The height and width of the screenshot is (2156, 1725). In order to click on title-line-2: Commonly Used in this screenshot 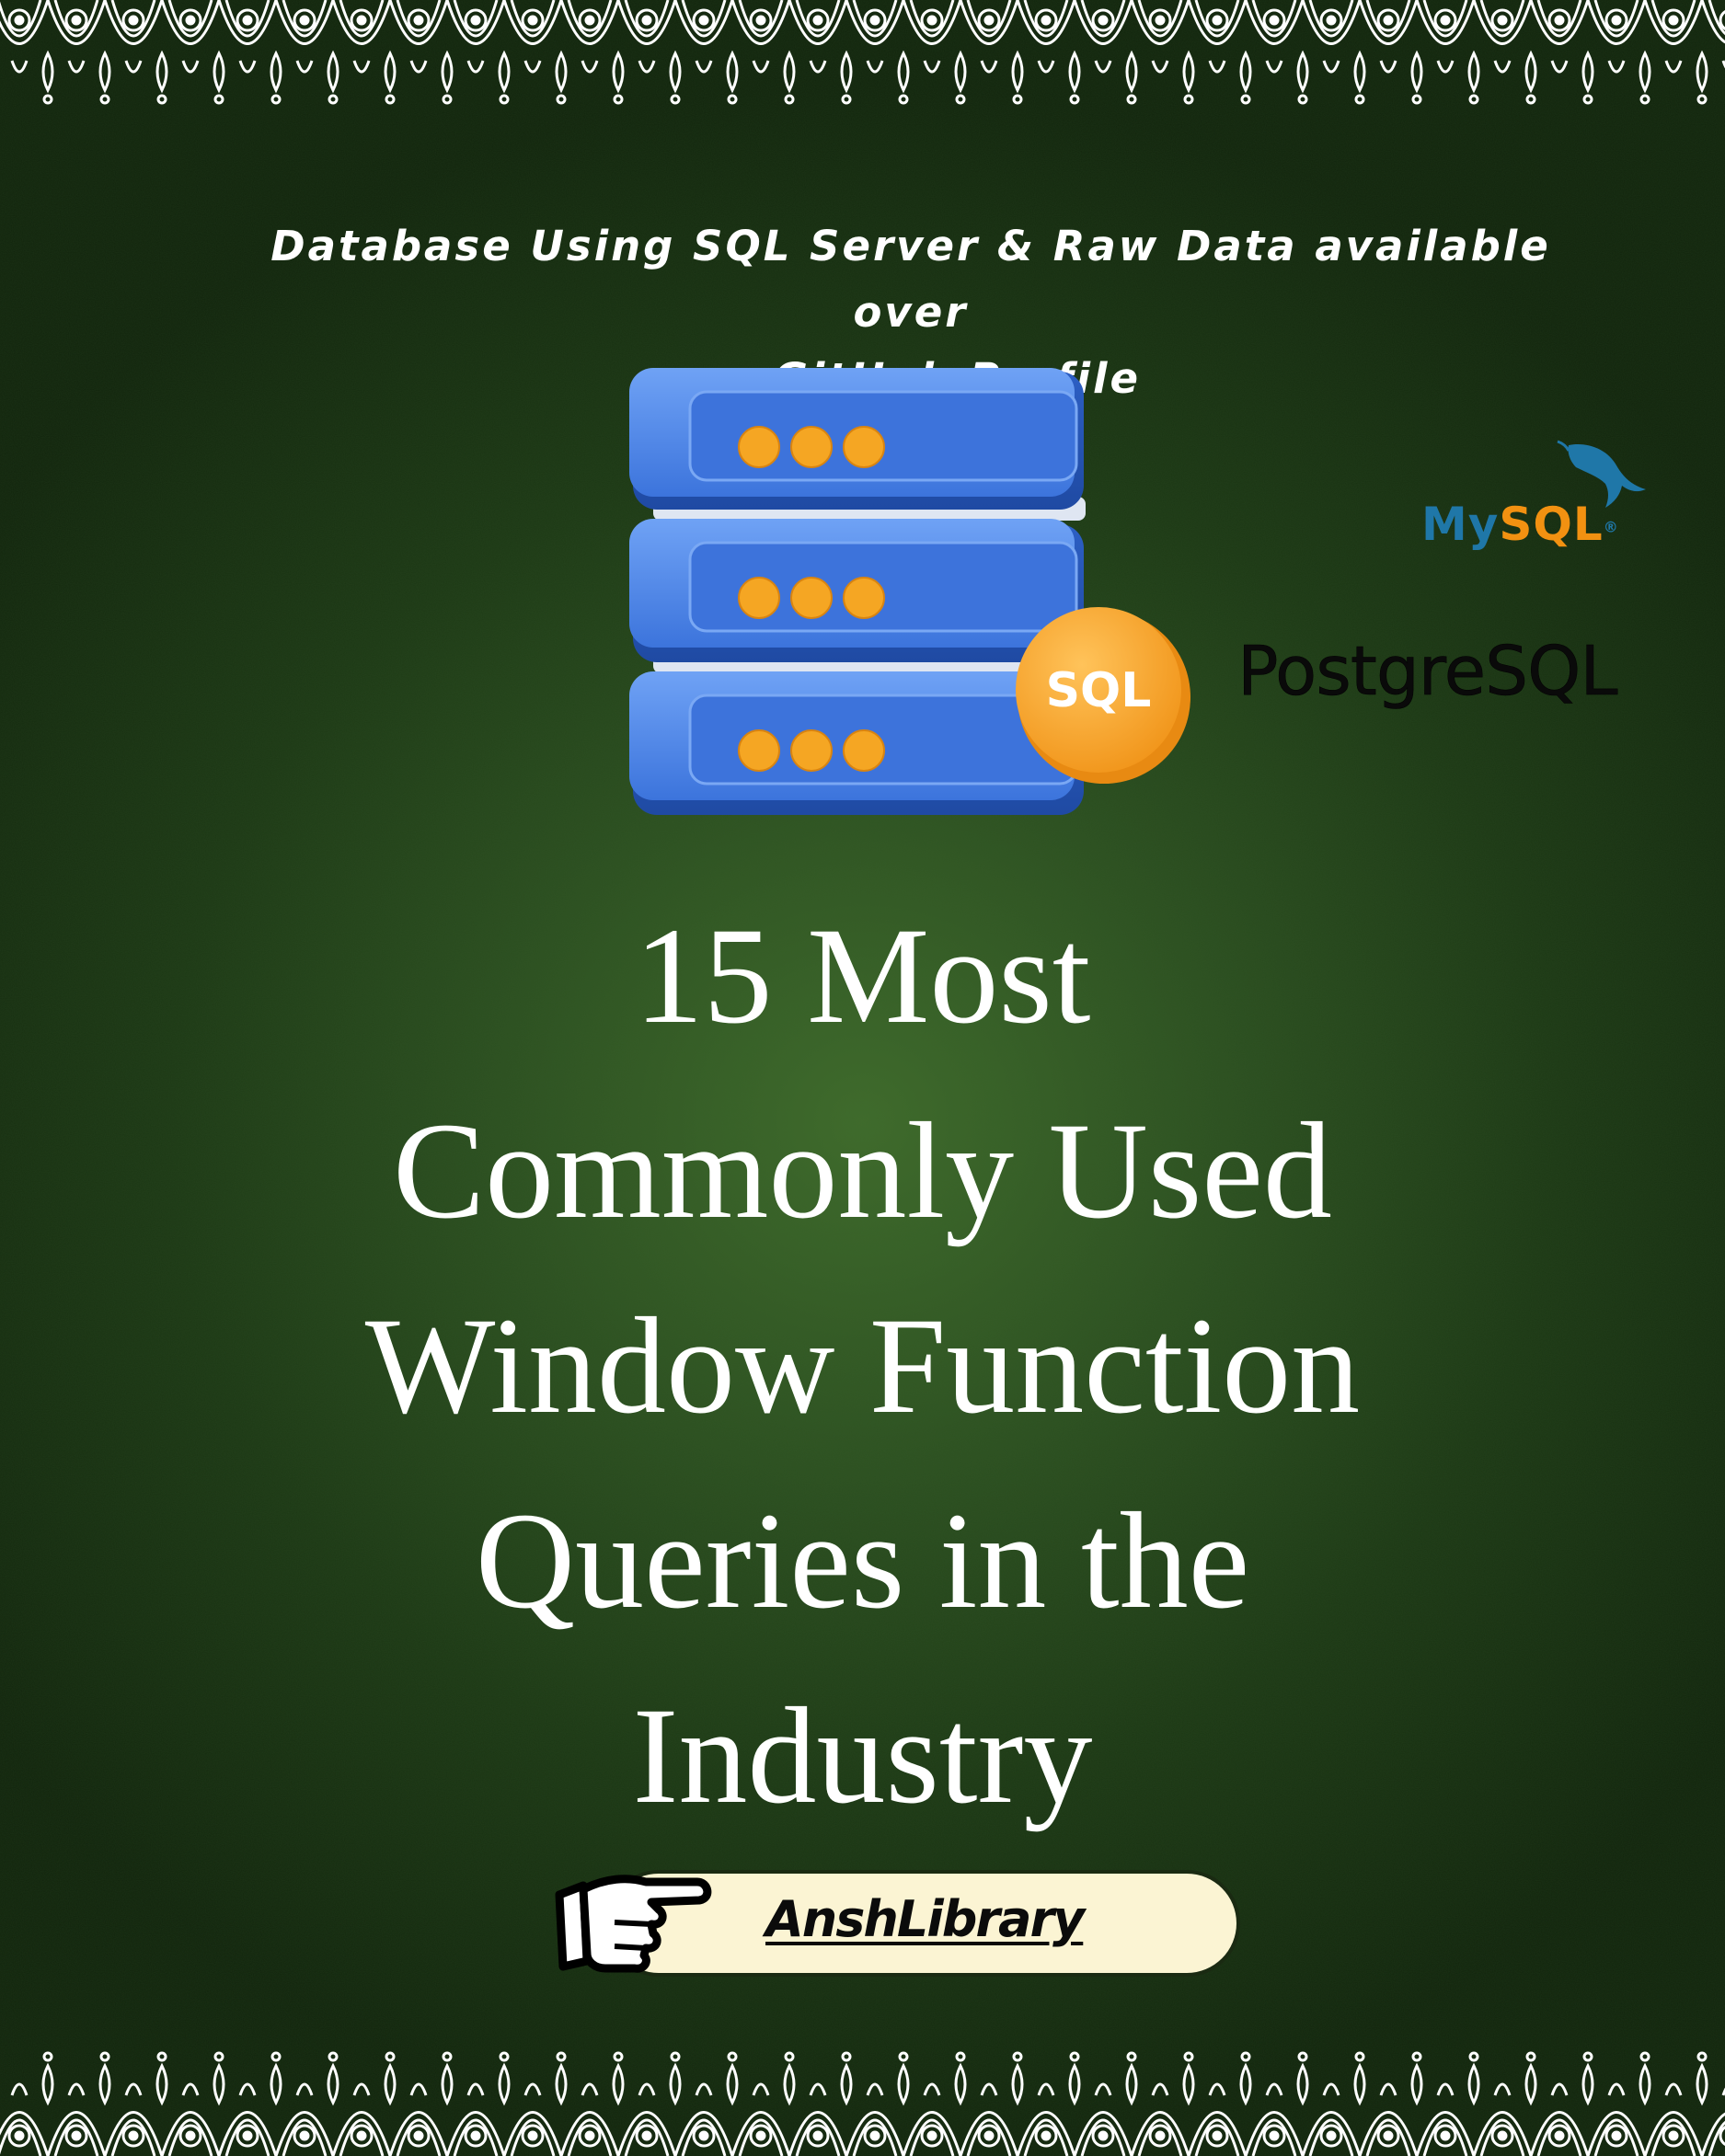, I will do `click(862, 1171)`.